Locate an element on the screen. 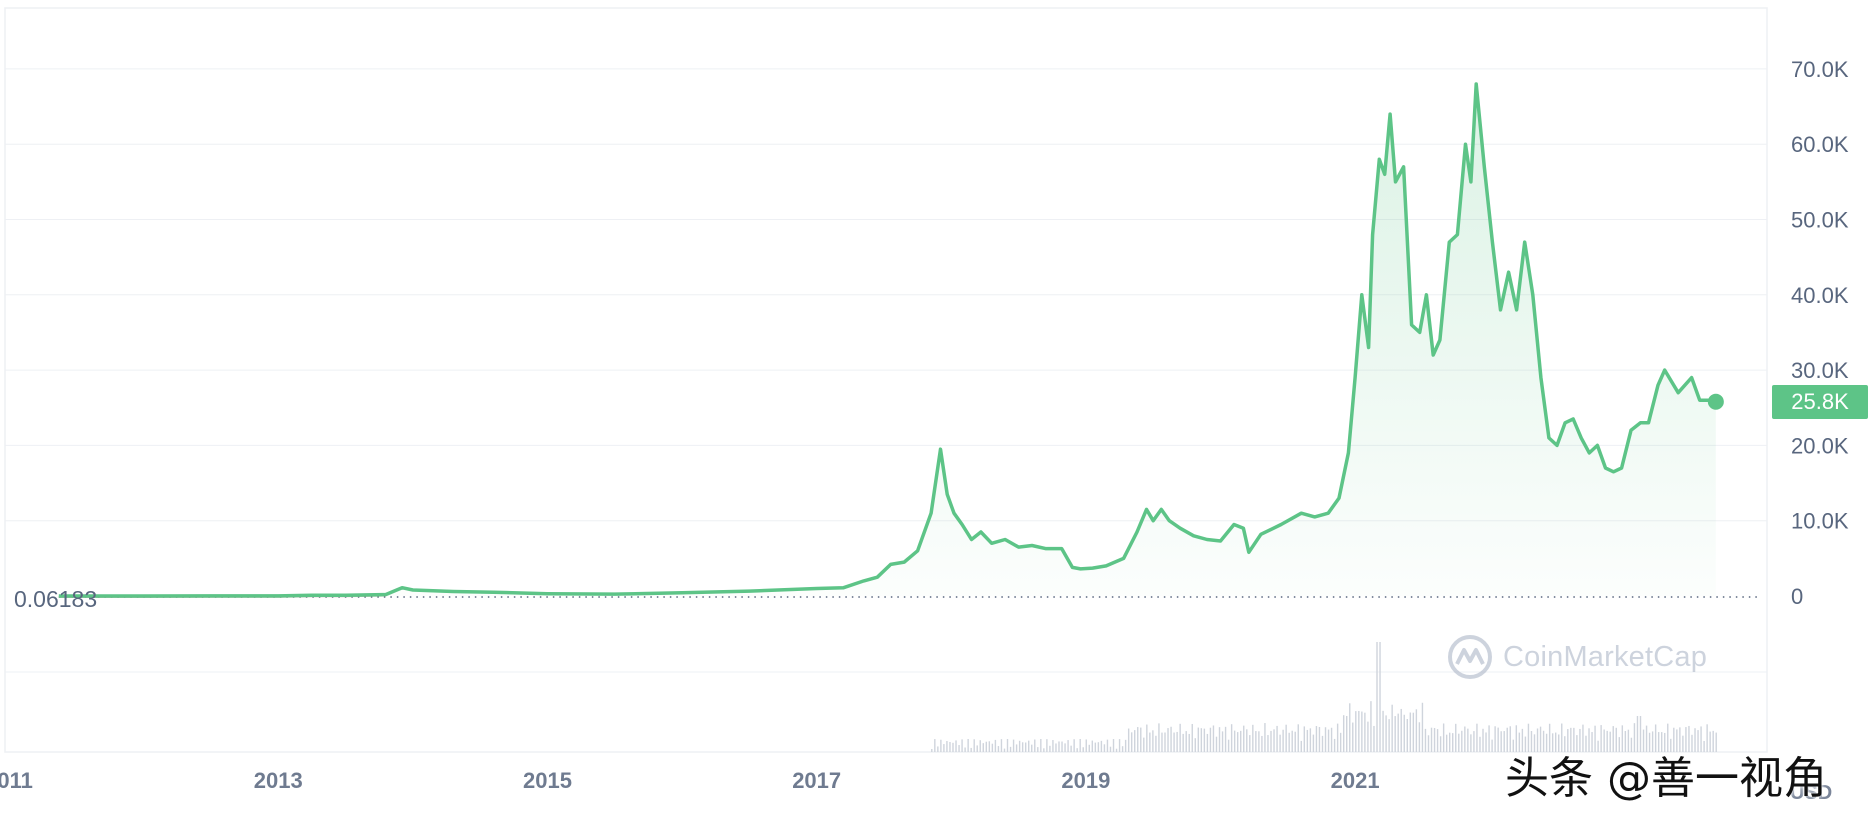 This screenshot has height=820, width=1870. source-credit-overlay: 头条 @善一视角 is located at coordinates (1666, 778).